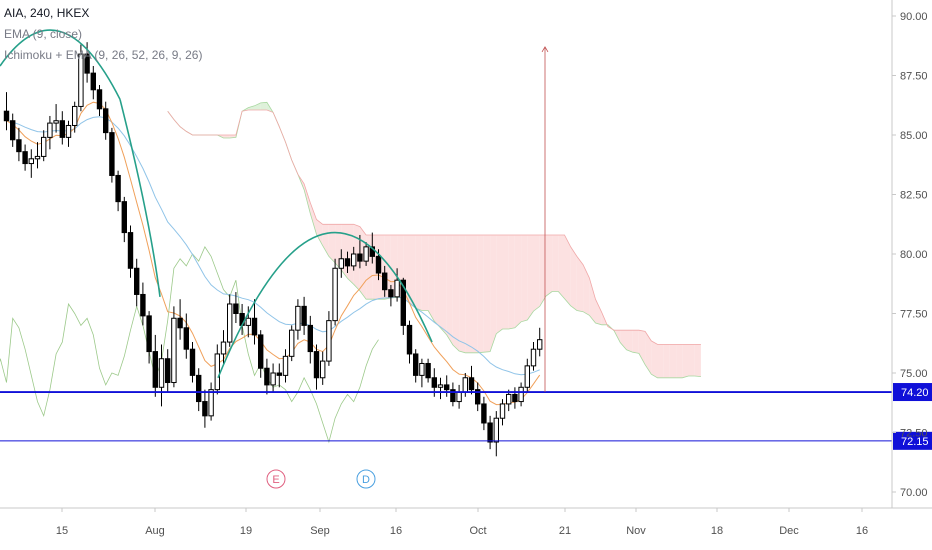 This screenshot has height=550, width=932. What do you see at coordinates (366, 479) in the screenshot?
I see `dividend-marker: D` at bounding box center [366, 479].